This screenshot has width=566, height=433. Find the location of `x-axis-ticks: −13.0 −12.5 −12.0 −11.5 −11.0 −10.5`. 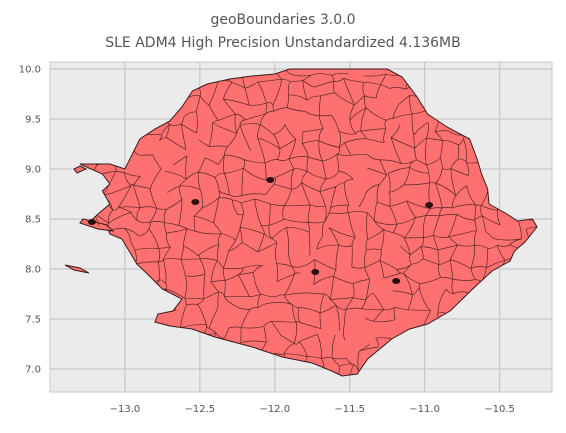

x-axis-ticks: −13.0 −12.5 −12.0 −11.5 −11.0 −10.5 is located at coordinates (312, 409).